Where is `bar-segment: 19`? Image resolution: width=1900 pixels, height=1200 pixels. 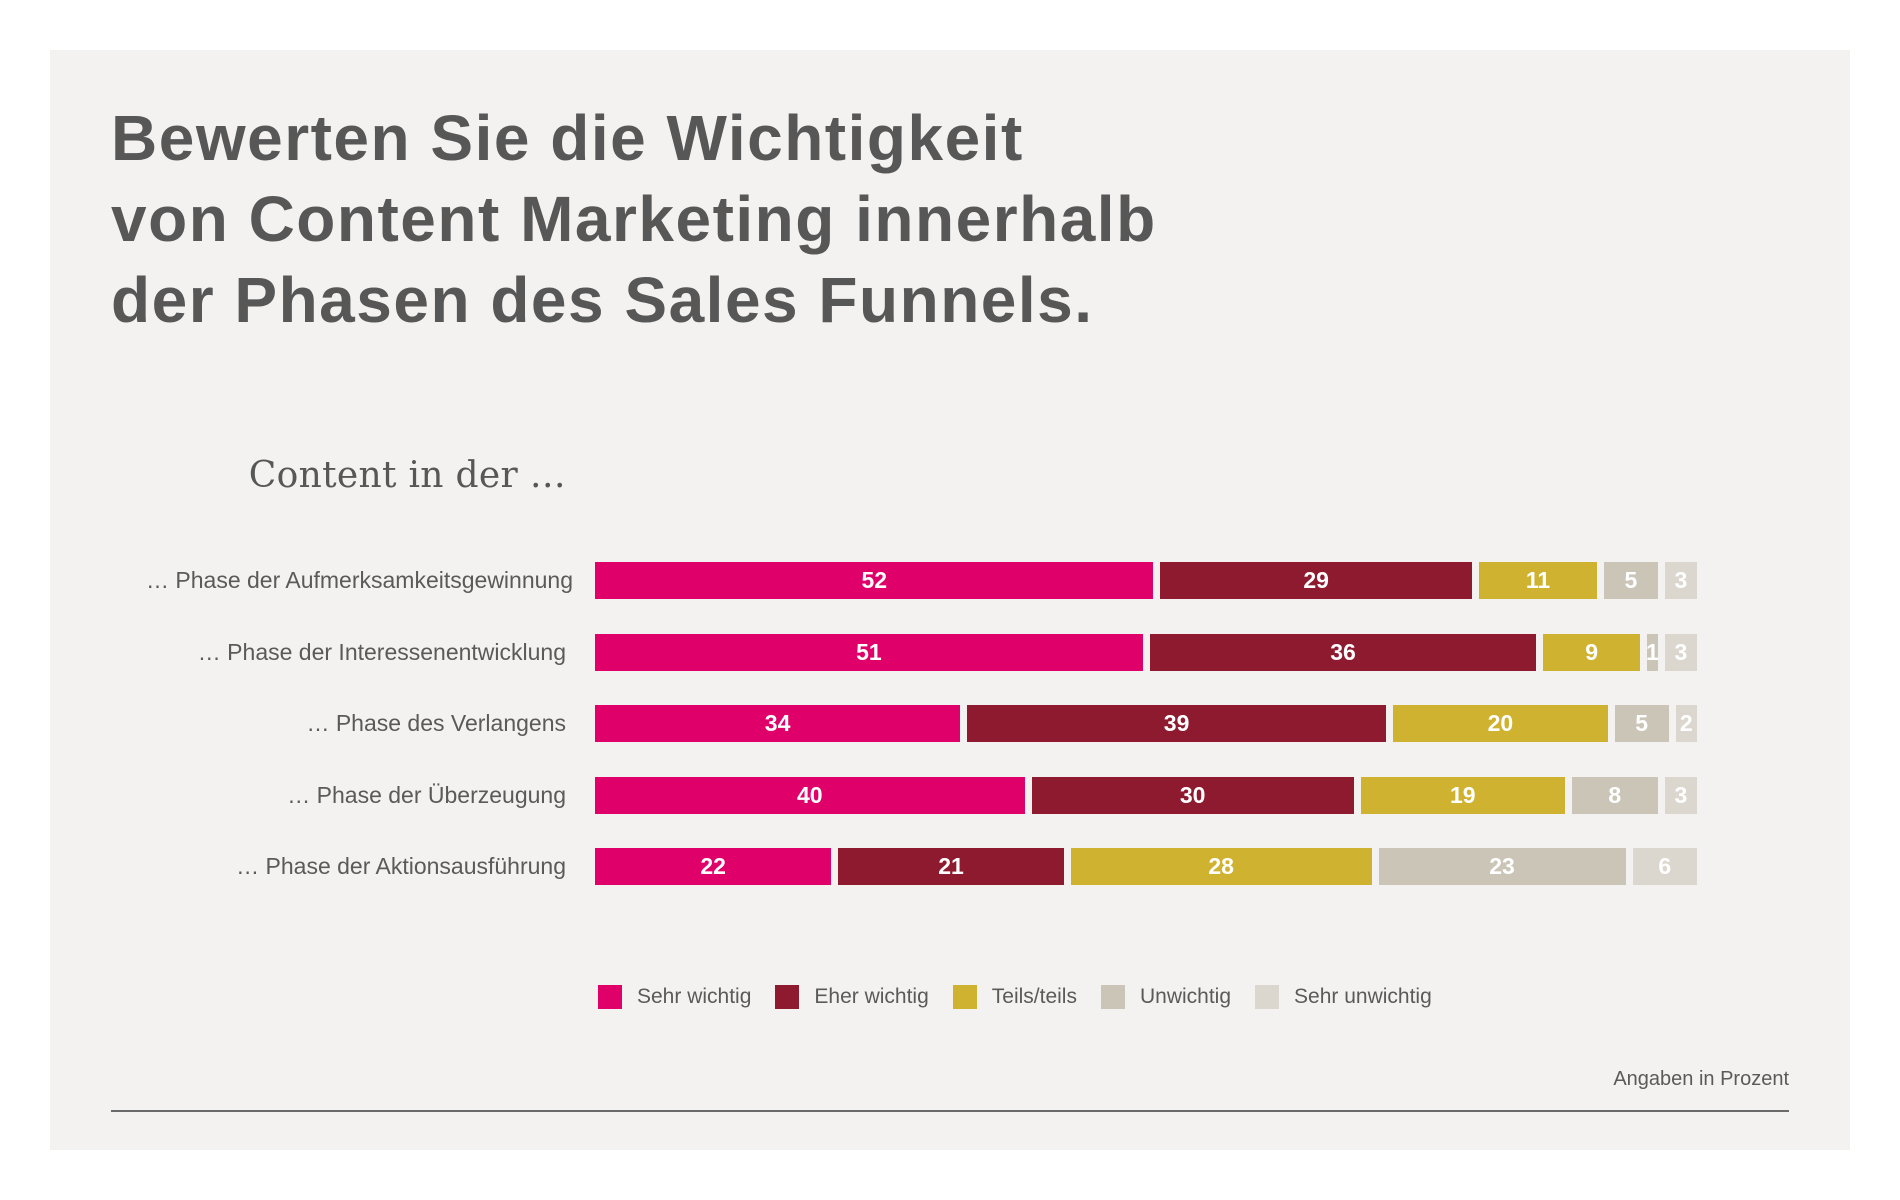 bar-segment: 19 is located at coordinates (1462, 795).